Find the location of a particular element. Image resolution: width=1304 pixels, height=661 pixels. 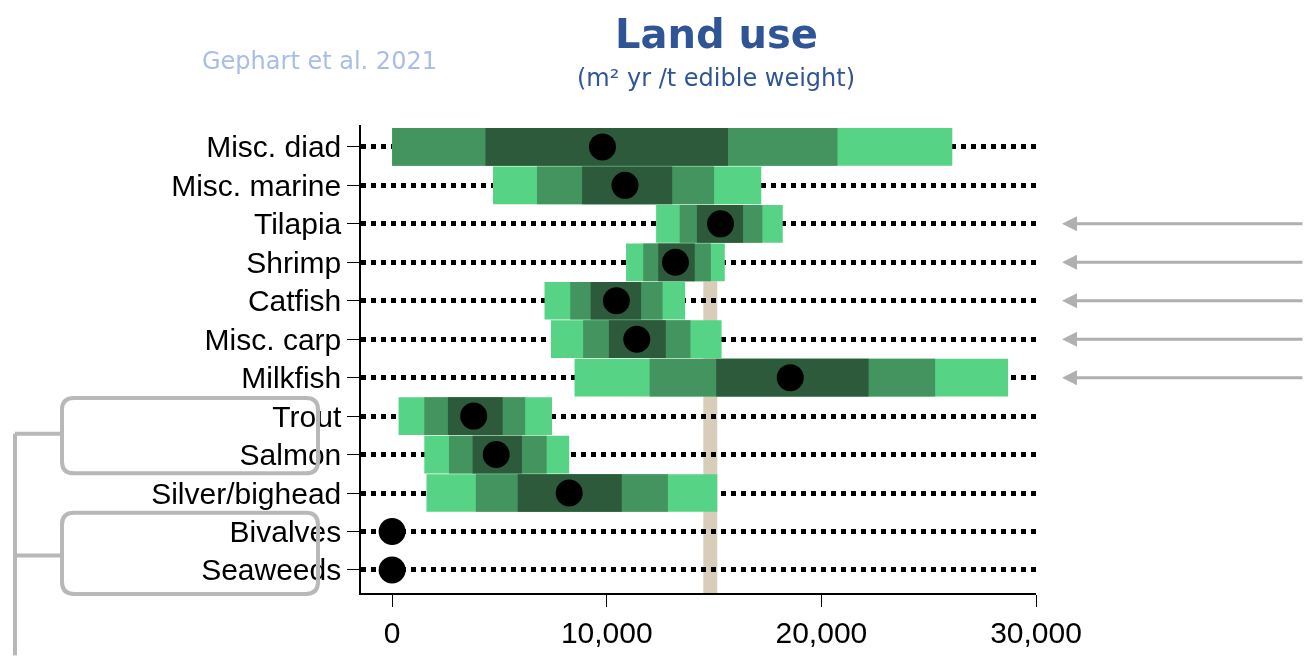

y-tick-label: Salmon is located at coordinates (290, 455).